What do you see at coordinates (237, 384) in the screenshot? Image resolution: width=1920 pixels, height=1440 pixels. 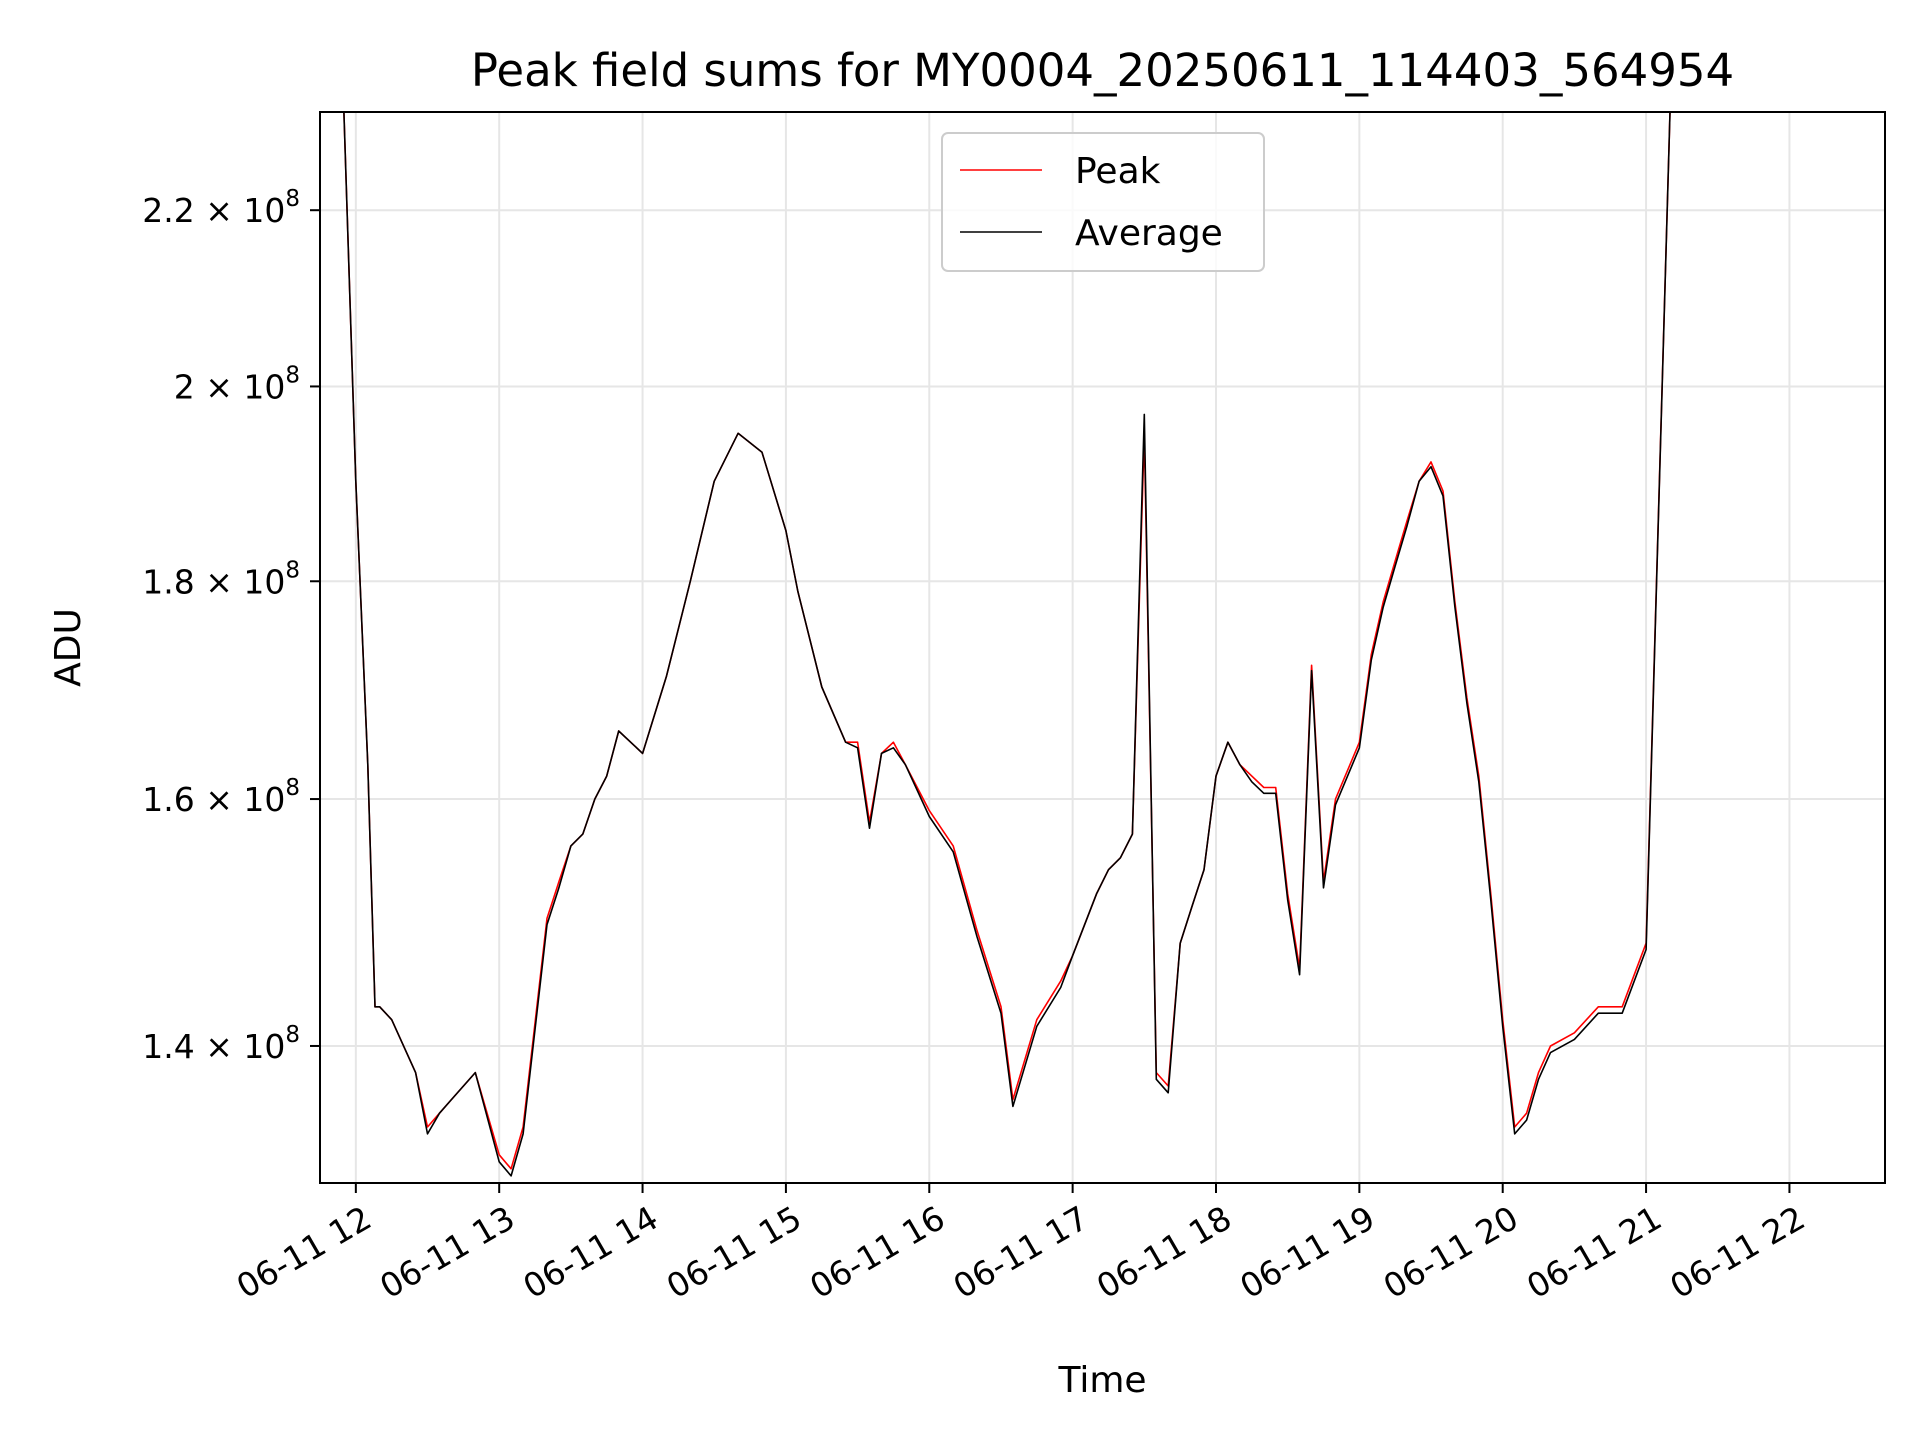 I see `y-tick-label: 2 × 108` at bounding box center [237, 384].